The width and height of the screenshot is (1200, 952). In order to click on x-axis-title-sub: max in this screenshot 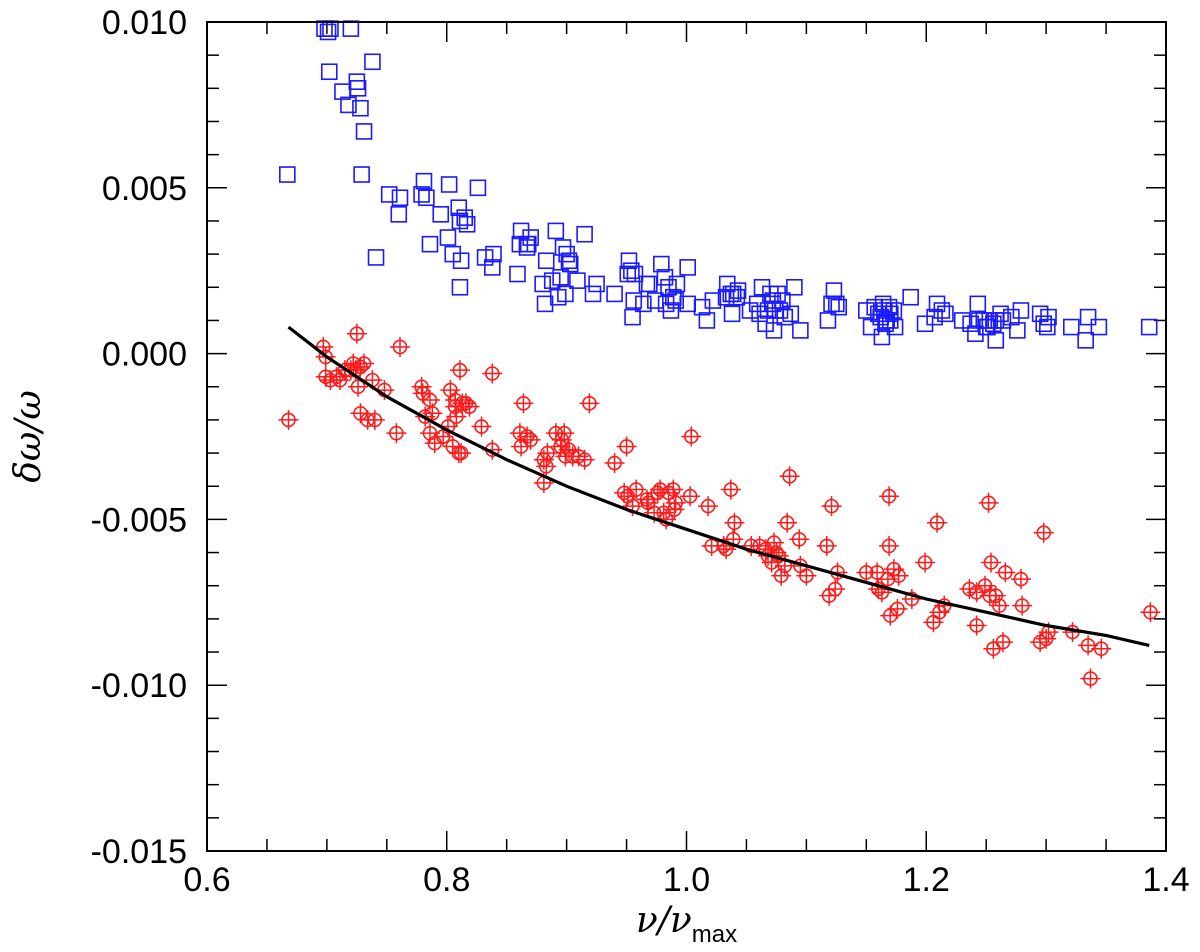, I will do `click(714, 934)`.